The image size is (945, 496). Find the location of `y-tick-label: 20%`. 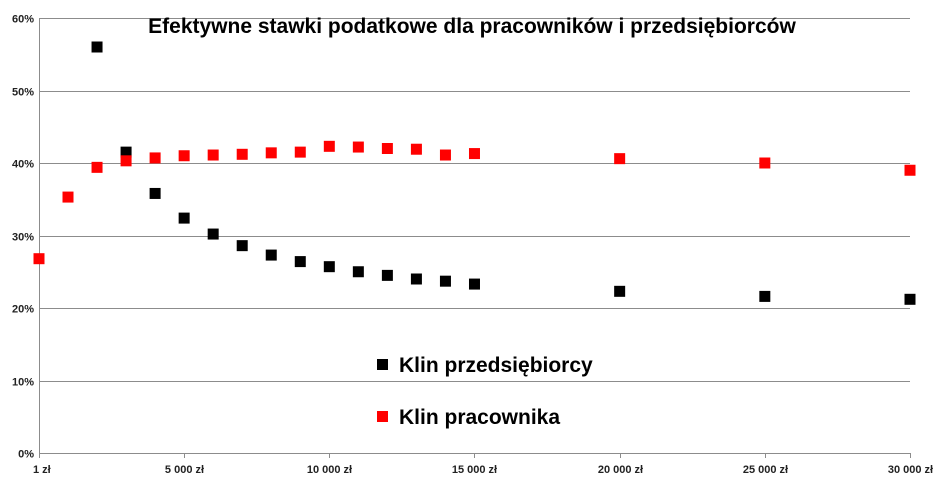

y-tick-label: 20% is located at coordinates (23, 310).